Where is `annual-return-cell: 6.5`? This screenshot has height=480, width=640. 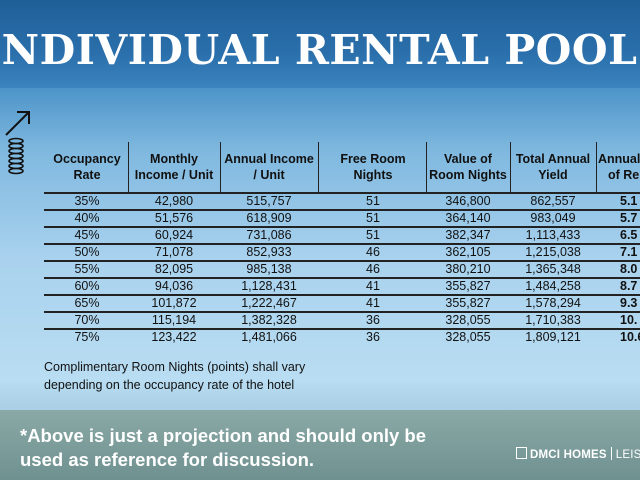
annual-return-cell: 6.5 is located at coordinates (629, 235).